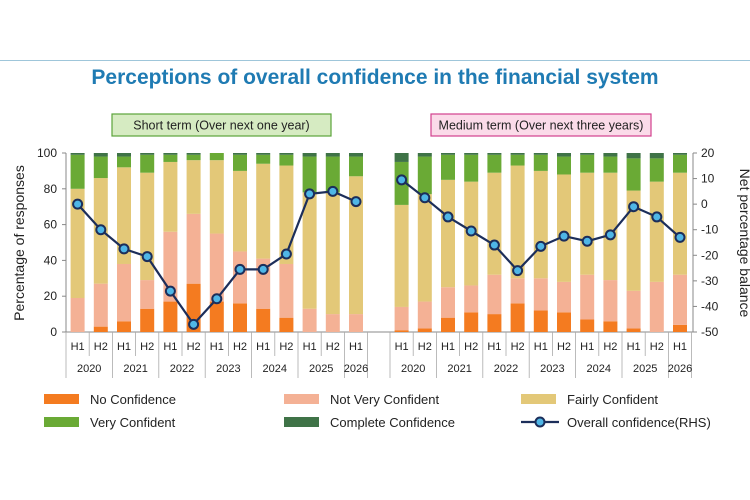 The image size is (750, 500). Describe the element at coordinates (47, 153) in the screenshot. I see `left-tick-label: 100` at that location.